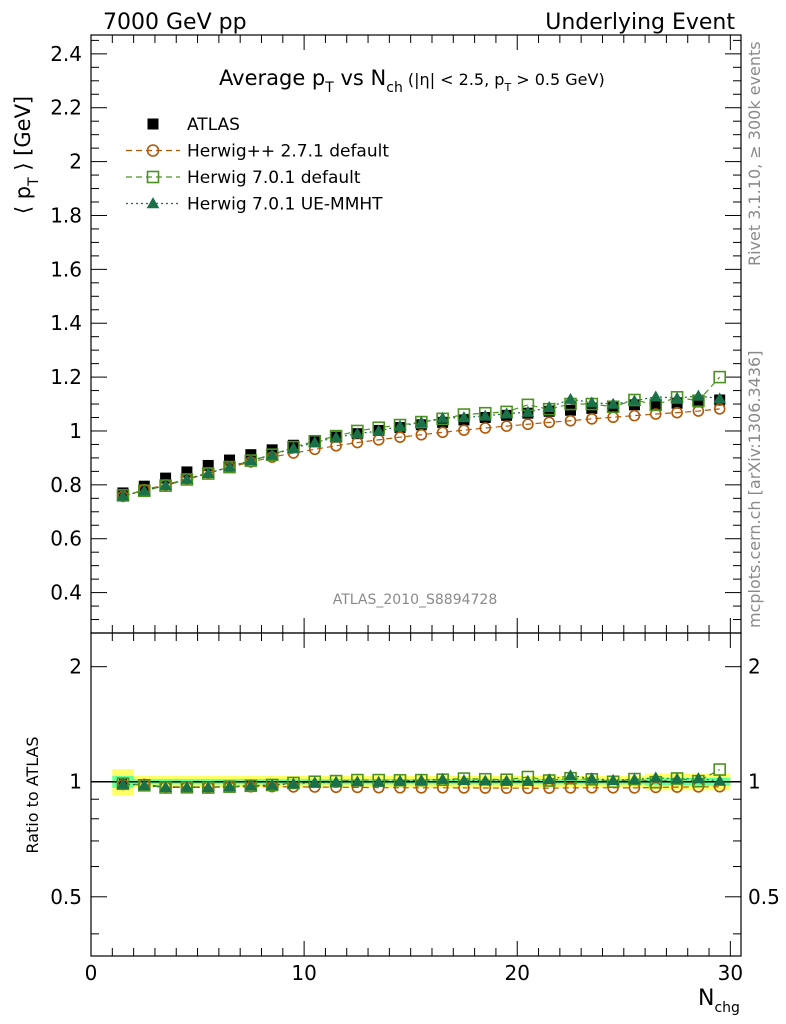 This screenshot has width=786, height=1024. Describe the element at coordinates (754, 489) in the screenshot. I see `mcplots-label: mcplots.cern.ch [arXiv:1306.3436]` at that location.